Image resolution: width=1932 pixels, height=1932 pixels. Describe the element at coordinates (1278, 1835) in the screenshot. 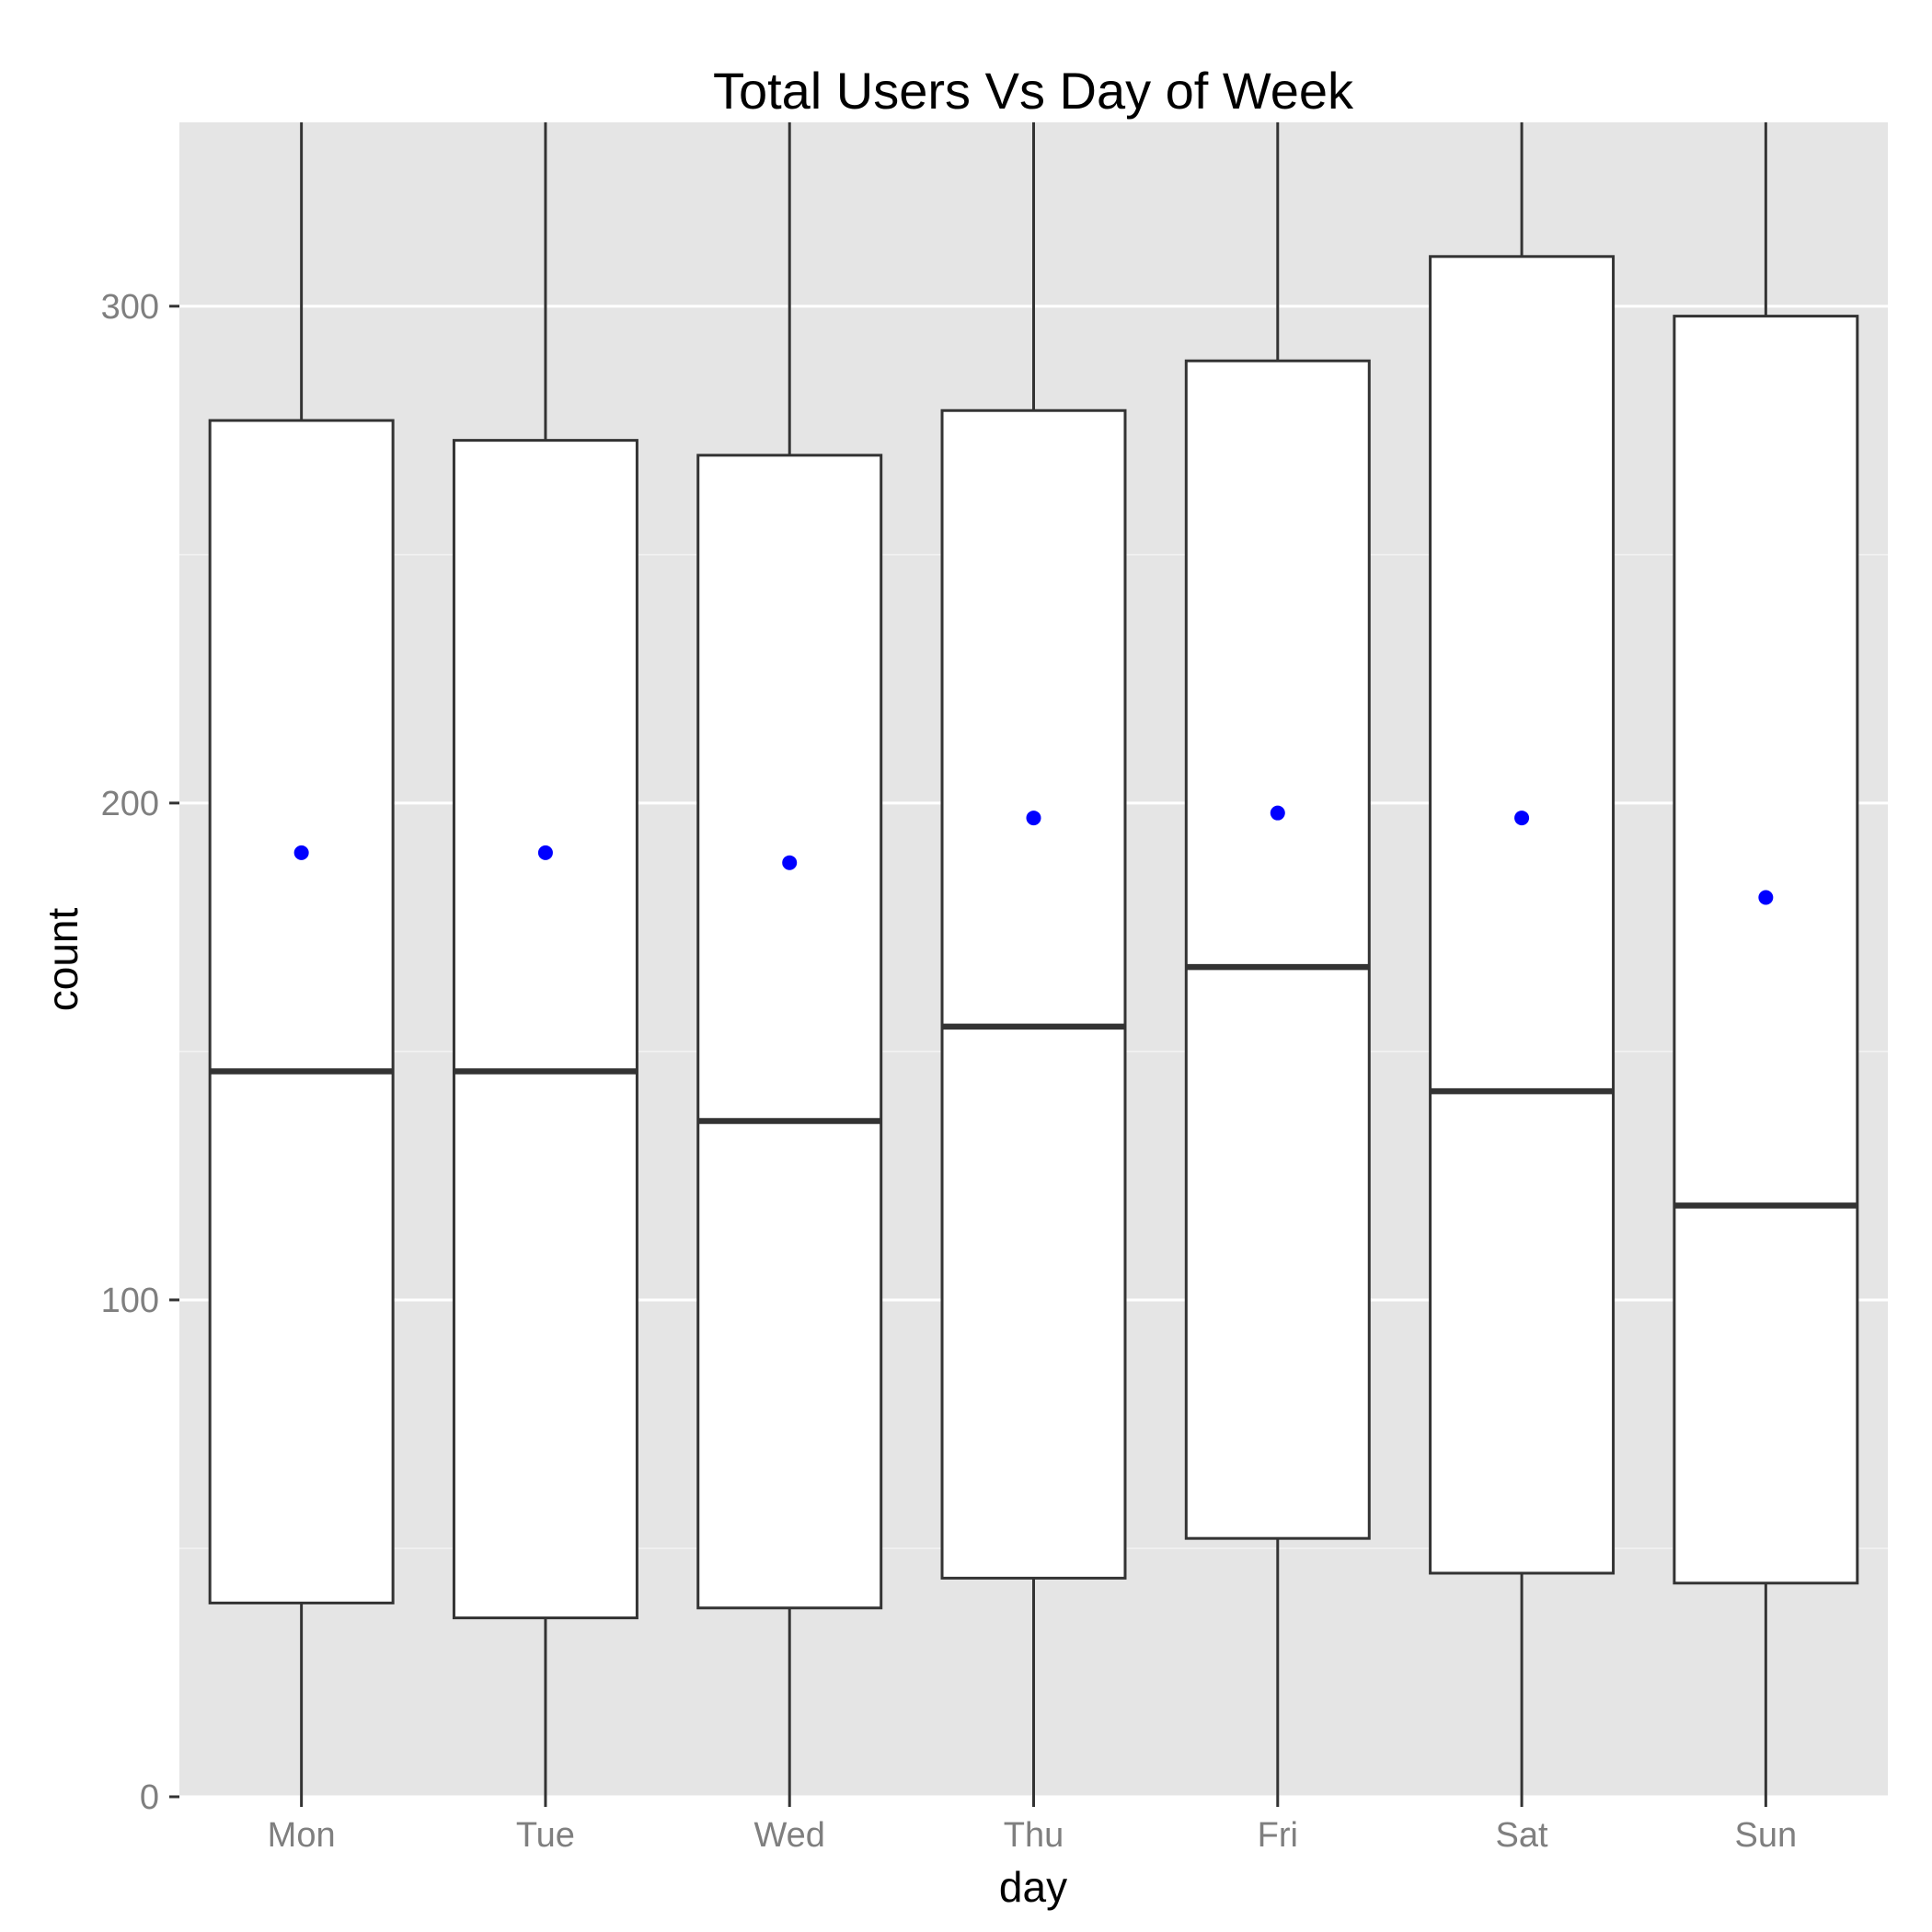

I see `x-tick-label: Fri` at that location.